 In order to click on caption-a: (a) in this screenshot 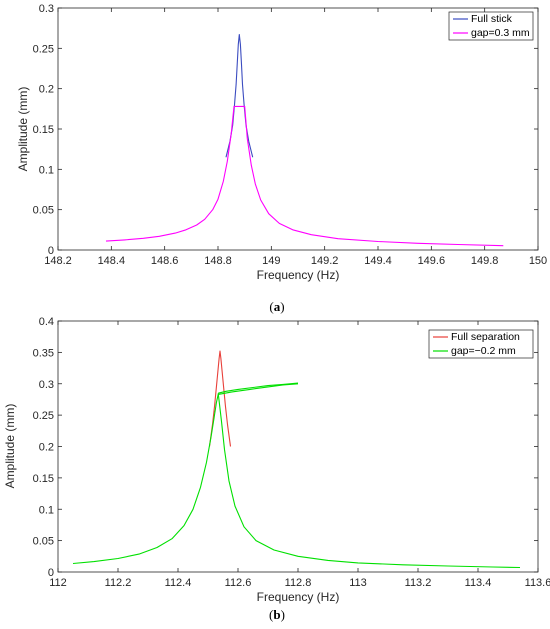, I will do `click(276, 306)`.